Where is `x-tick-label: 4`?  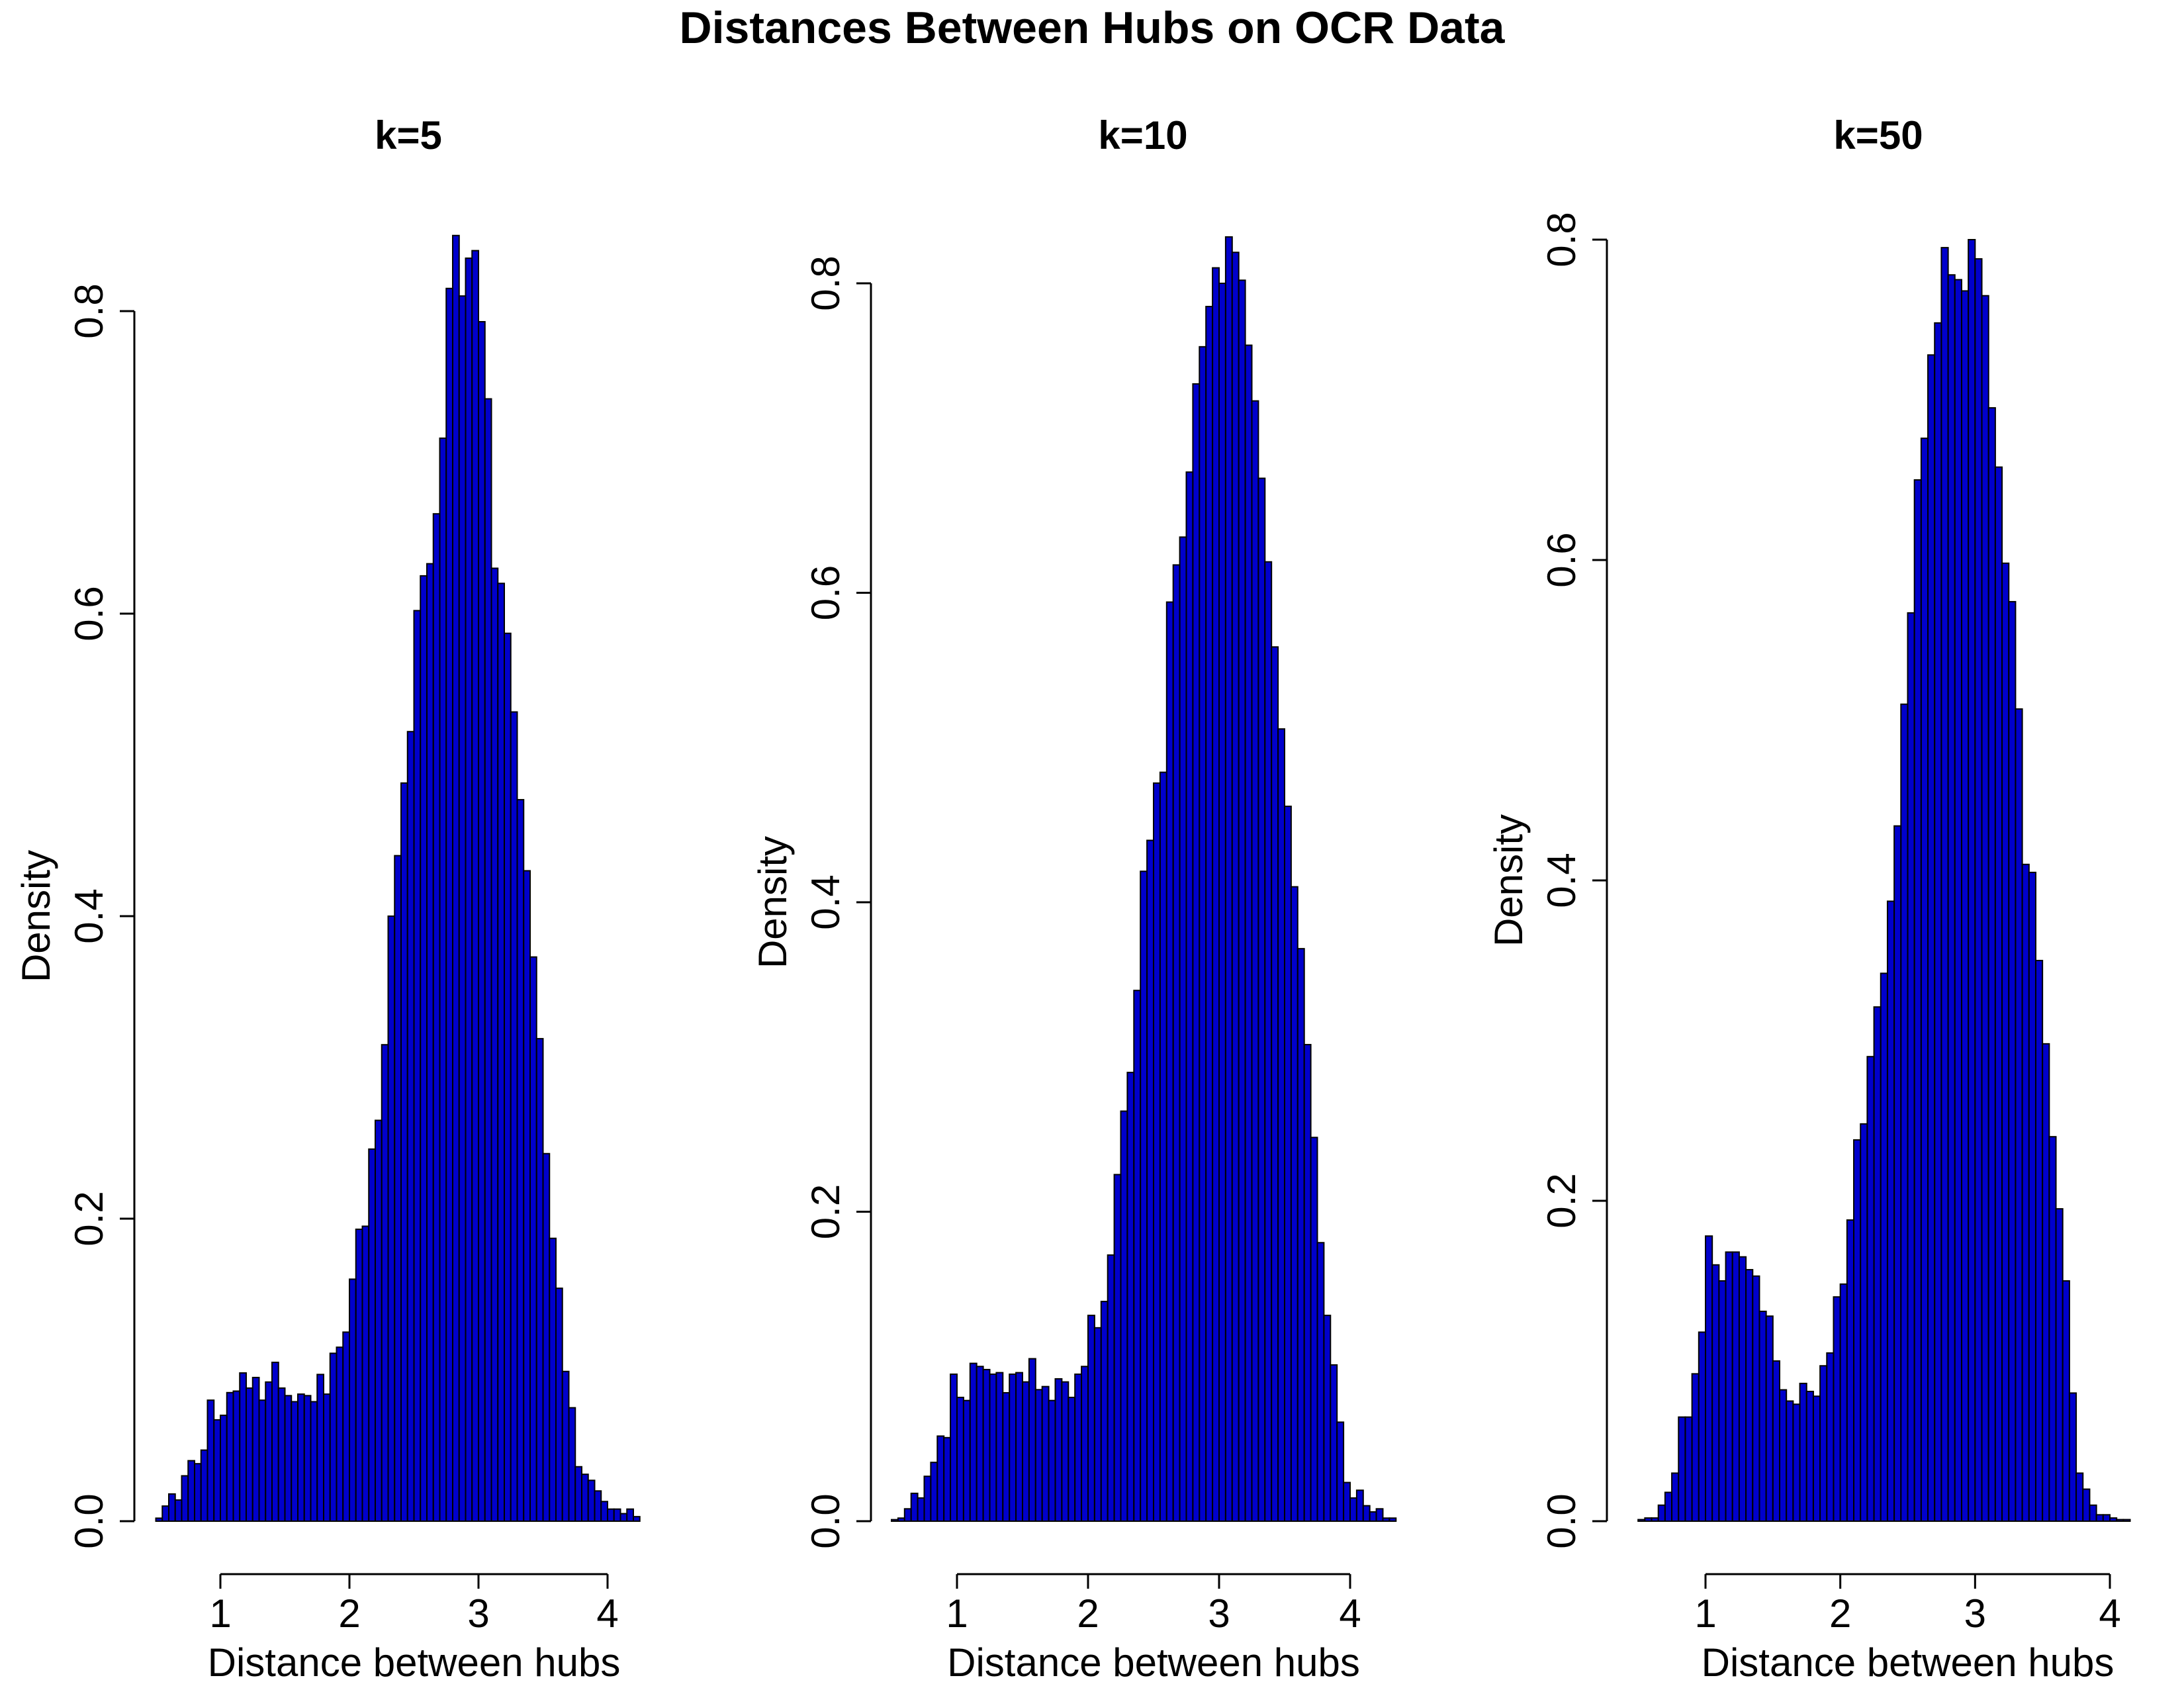 x-tick-label: 4 is located at coordinates (1350, 1614).